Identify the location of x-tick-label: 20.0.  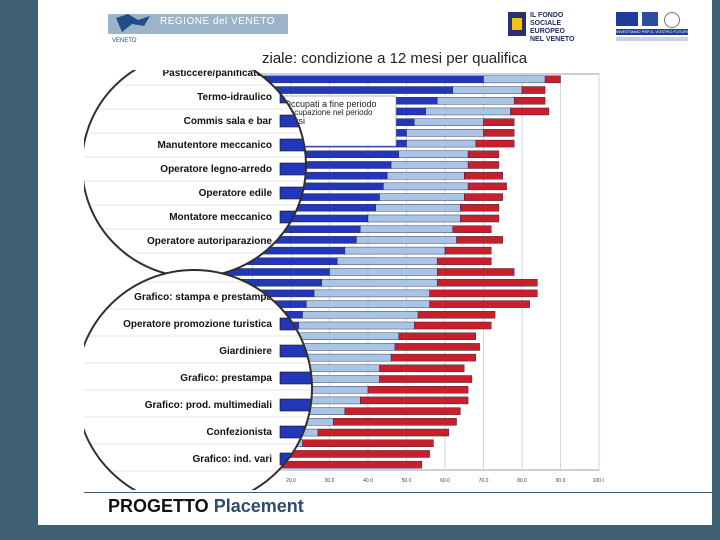
(291, 481).